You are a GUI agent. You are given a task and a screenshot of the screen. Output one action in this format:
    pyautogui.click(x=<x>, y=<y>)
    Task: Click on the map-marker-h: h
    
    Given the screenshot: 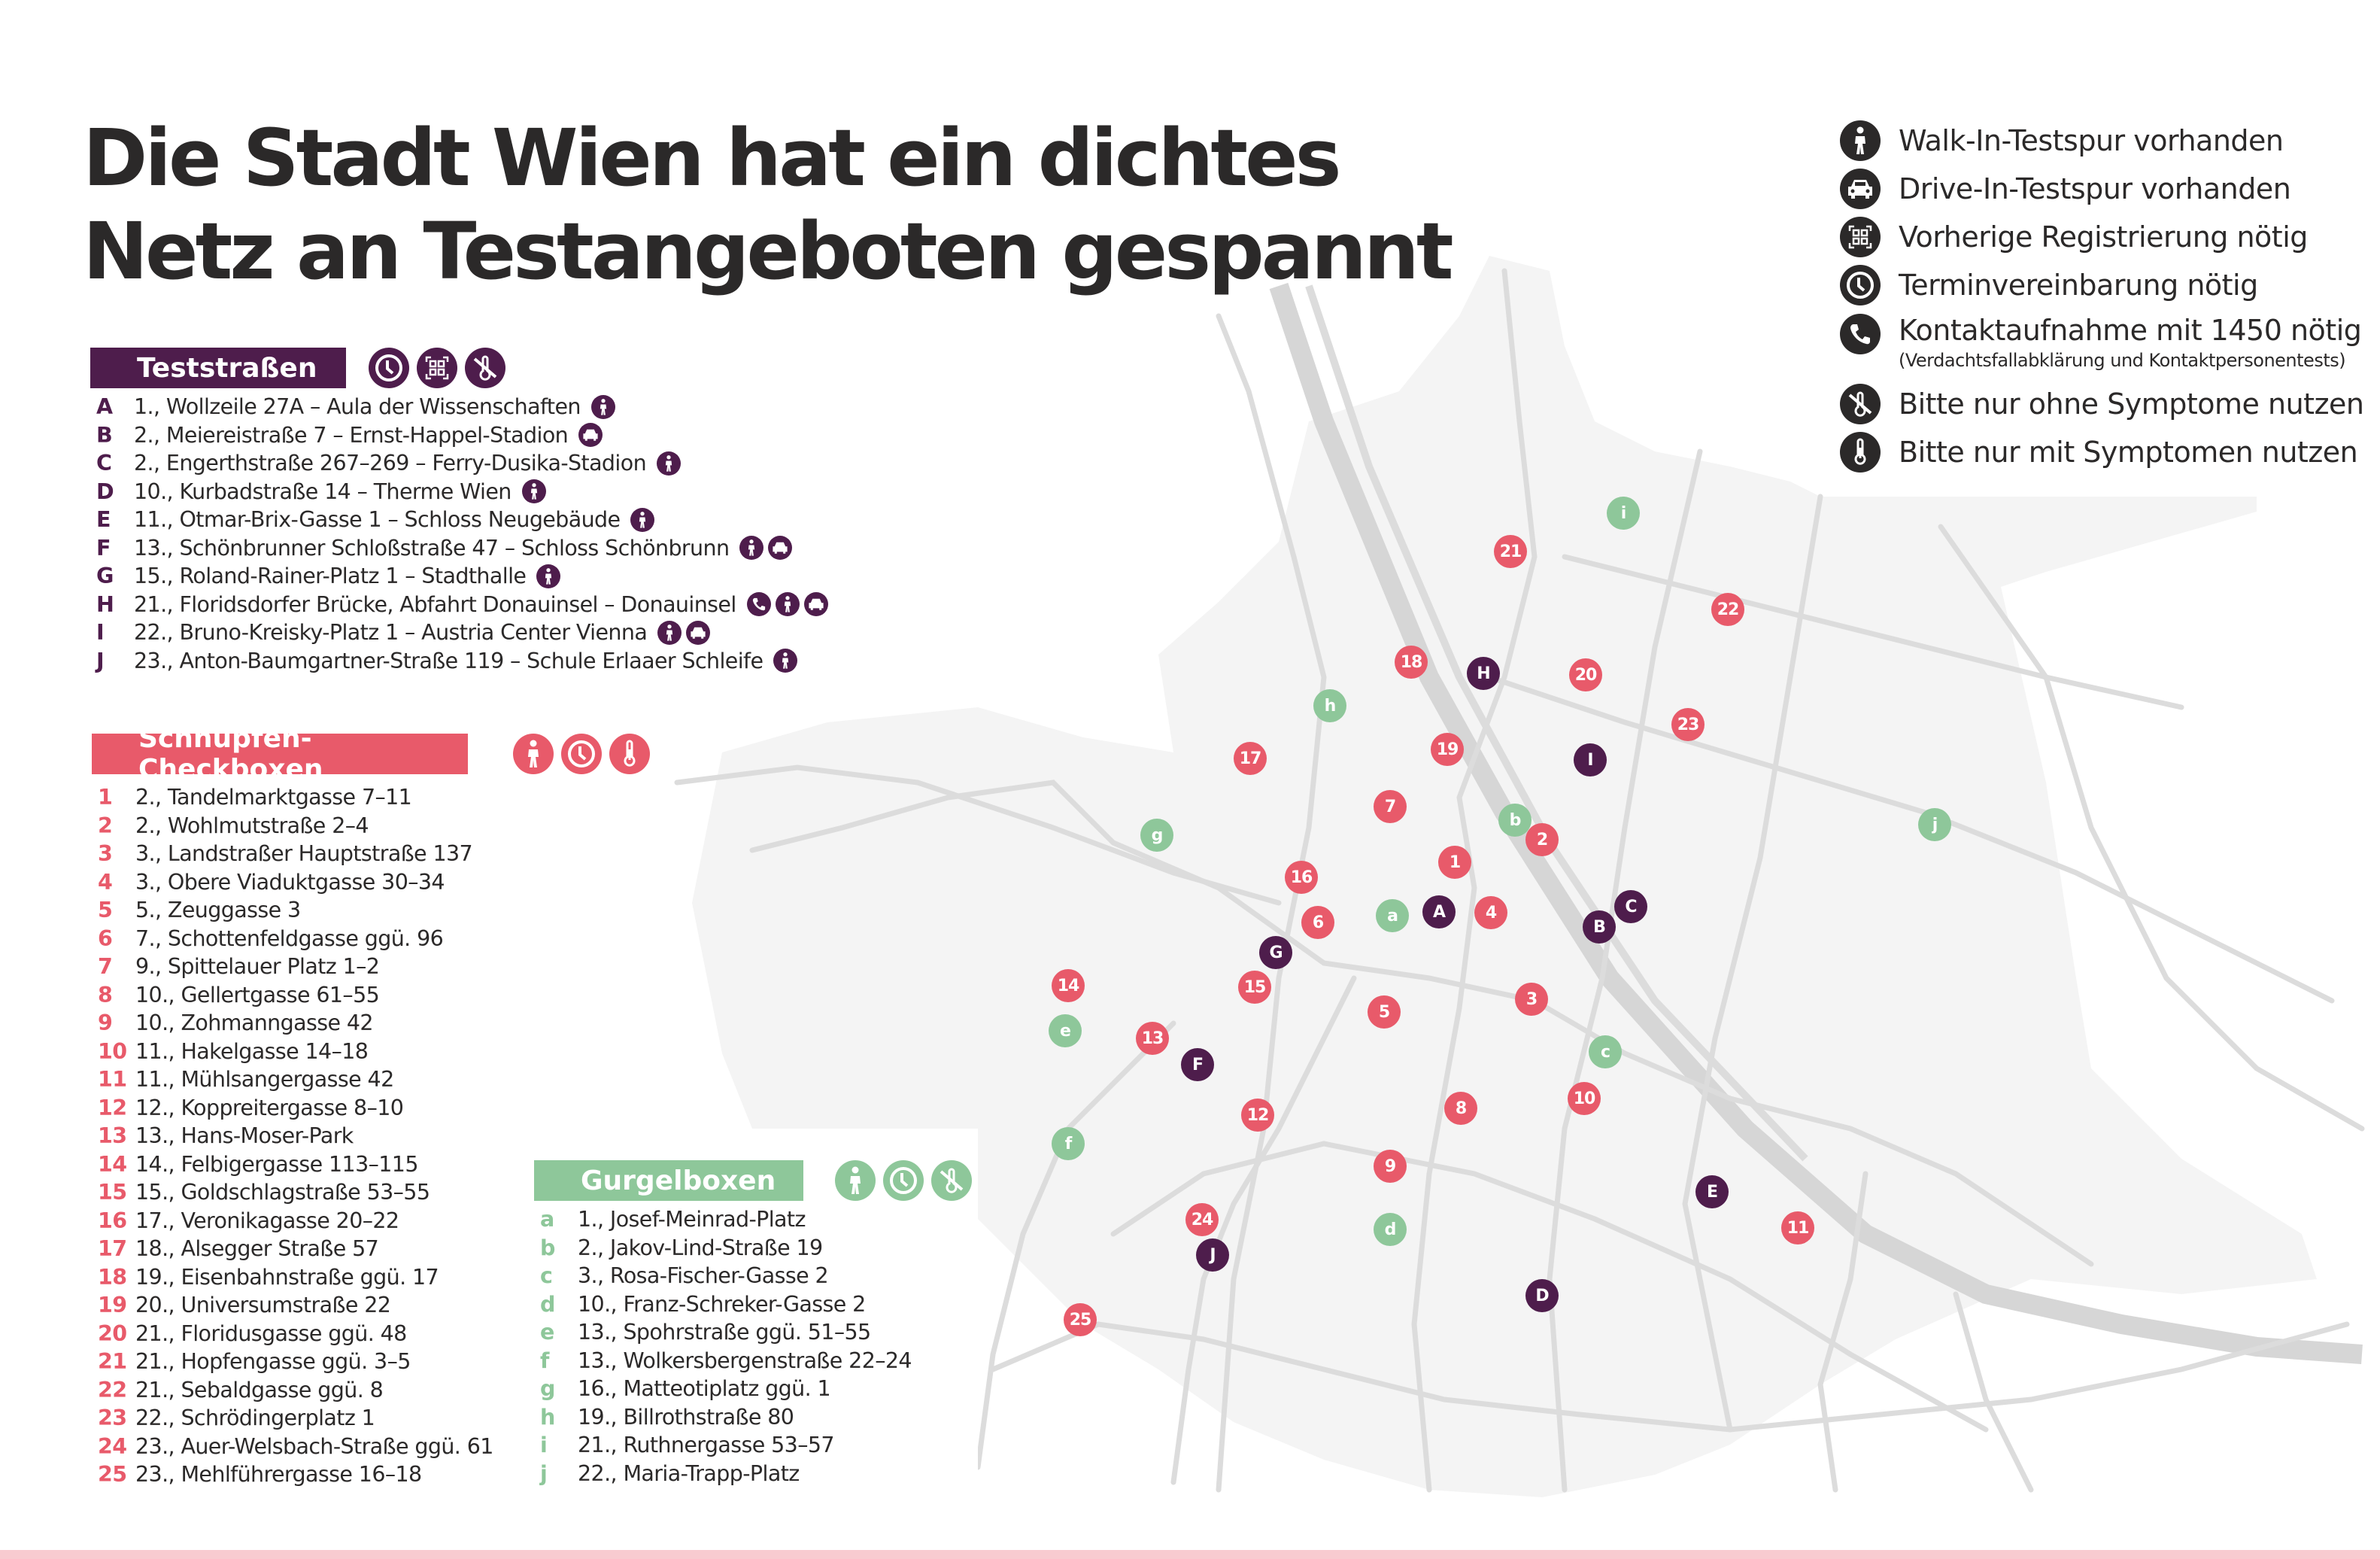 What is the action you would take?
    pyautogui.click(x=1329, y=705)
    